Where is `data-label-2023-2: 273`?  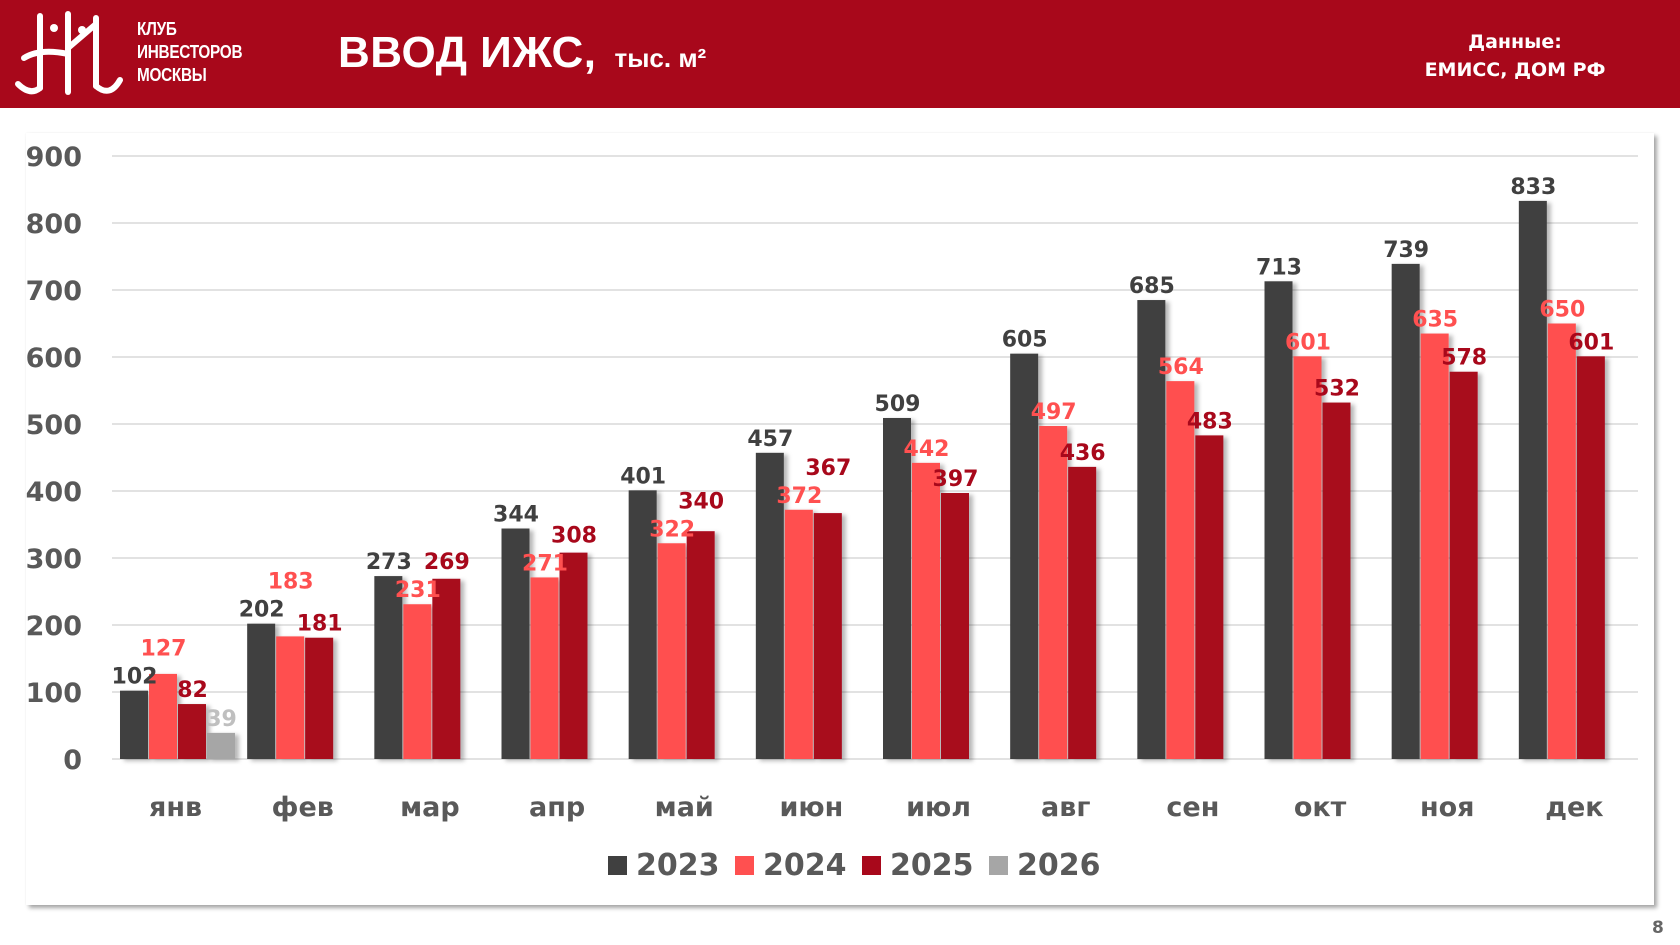
data-label-2023-2: 273 is located at coordinates (389, 562).